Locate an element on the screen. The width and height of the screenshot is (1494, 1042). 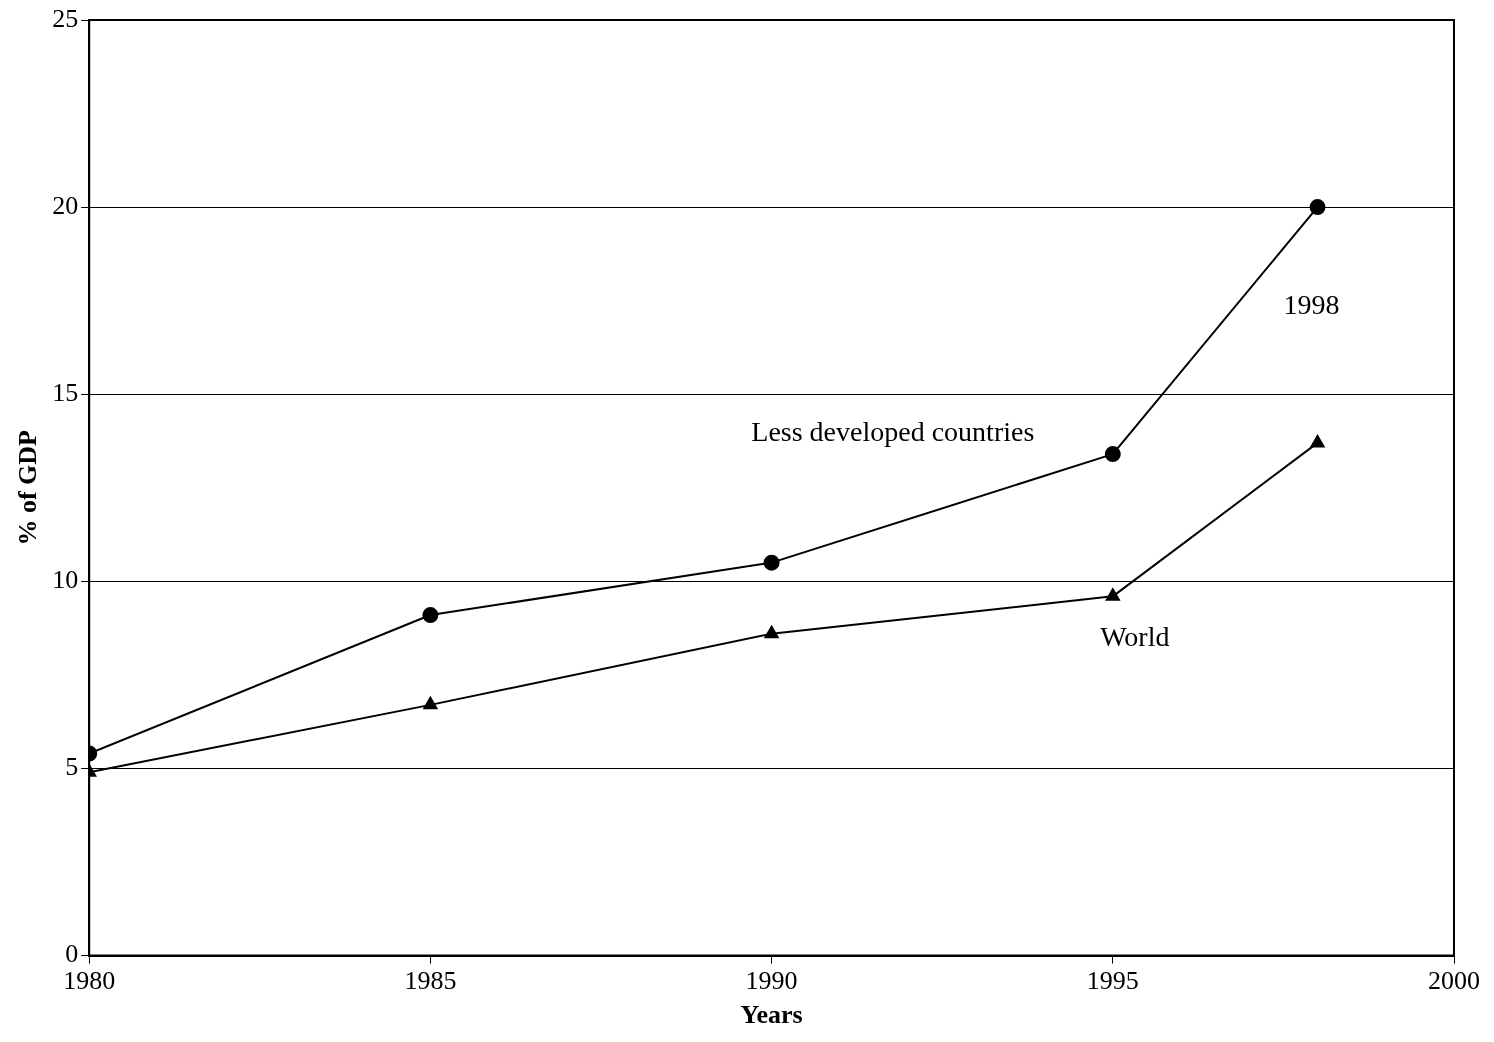
y-tick-label: 15 is located at coordinates (65, 393).